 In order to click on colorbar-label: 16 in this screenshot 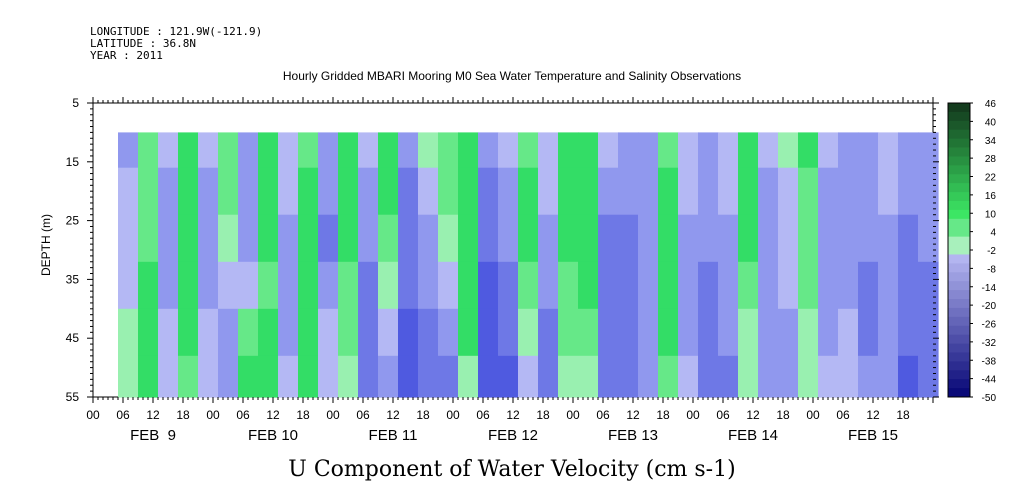, I will do `click(991, 196)`.